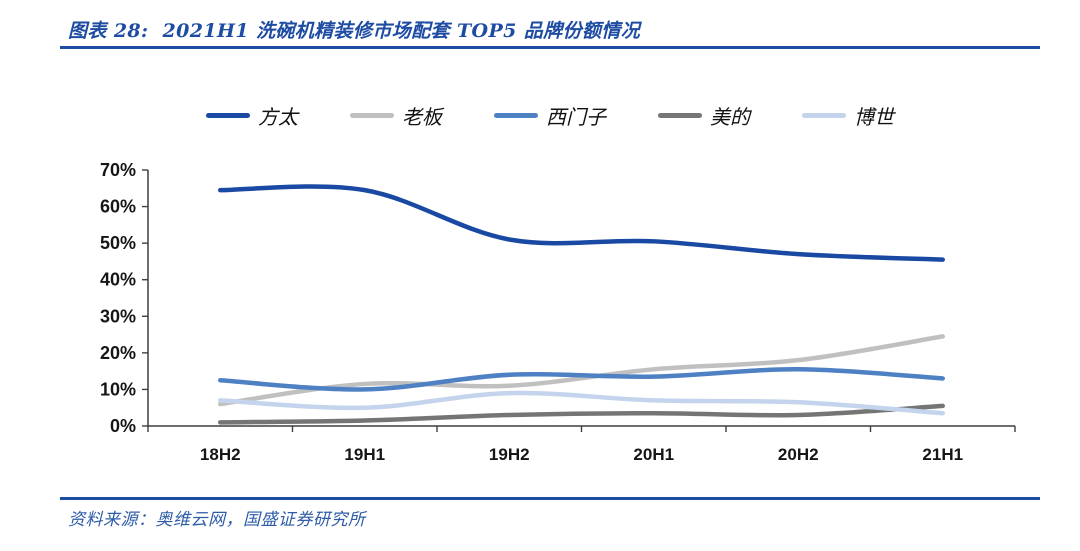  Describe the element at coordinates (217, 520) in the screenshot. I see `source-note: 资料来源：奥维云网，国盛证券研究所` at that location.